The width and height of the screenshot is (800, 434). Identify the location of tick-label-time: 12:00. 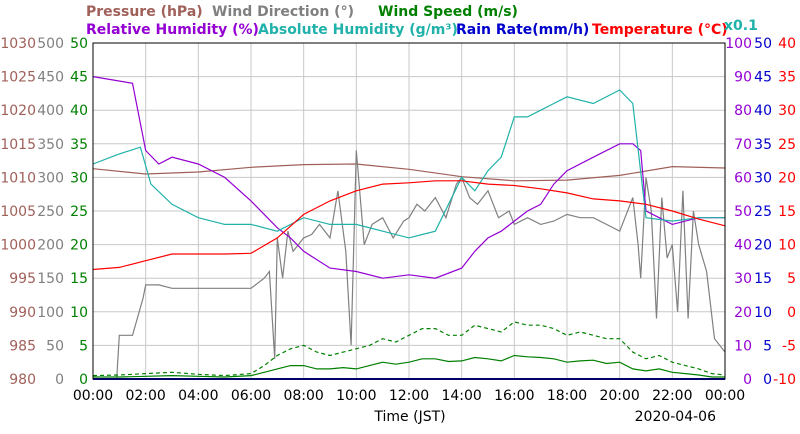
(409, 396).